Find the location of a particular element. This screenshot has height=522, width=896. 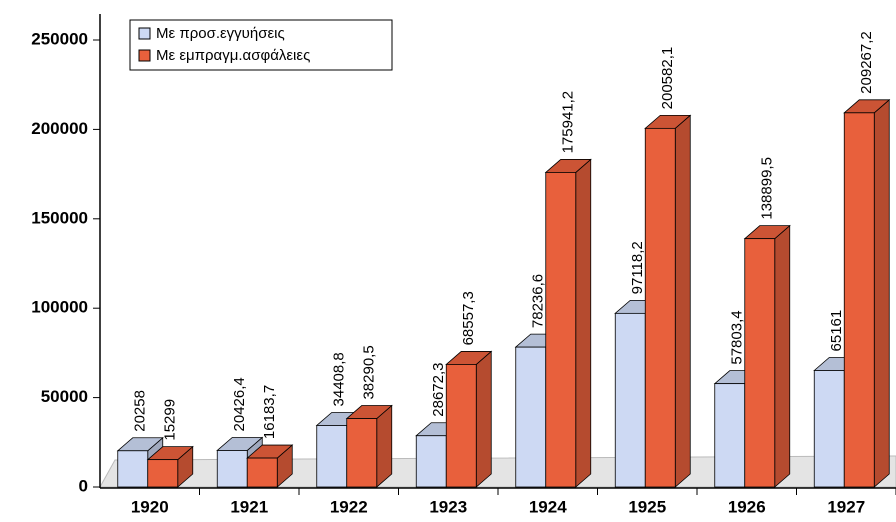

data-label: 65161 is located at coordinates (836, 331).